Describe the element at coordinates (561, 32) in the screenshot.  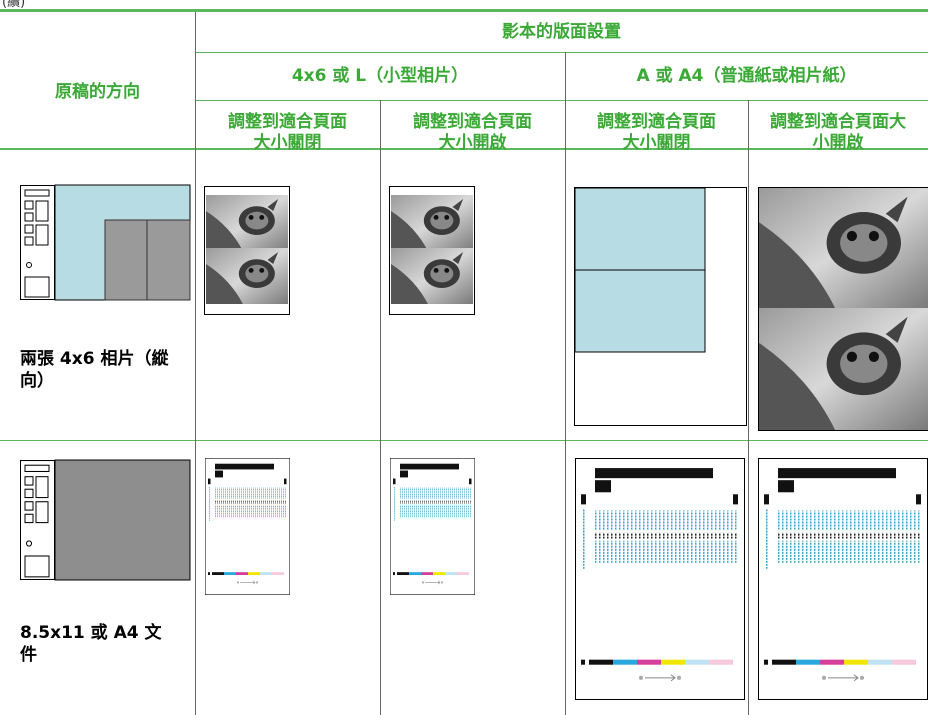
I see `group-header: 影本的版面設置` at that location.